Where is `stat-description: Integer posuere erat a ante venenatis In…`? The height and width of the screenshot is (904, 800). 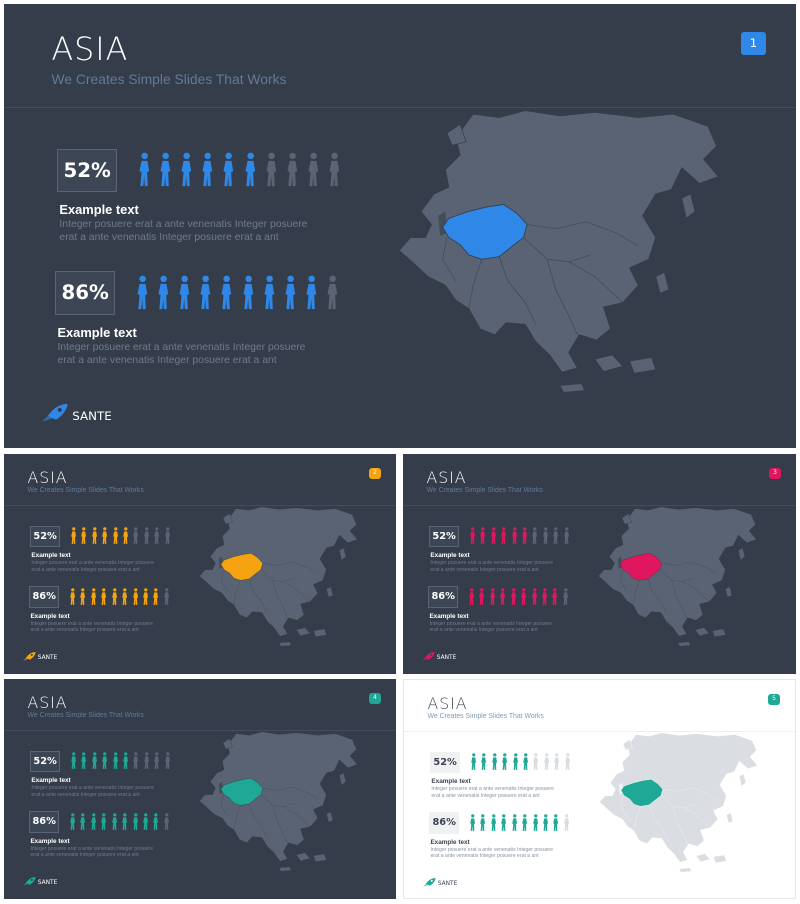
stat-description: Integer posuere erat a ante venenatis In… is located at coordinates (92, 566).